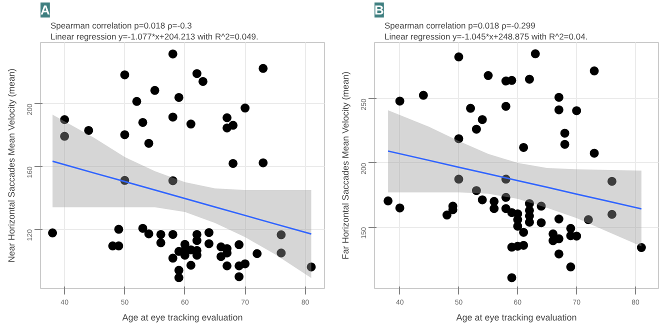  What do you see at coordinates (45, 10) in the screenshot?
I see `chart-title: A` at bounding box center [45, 10].